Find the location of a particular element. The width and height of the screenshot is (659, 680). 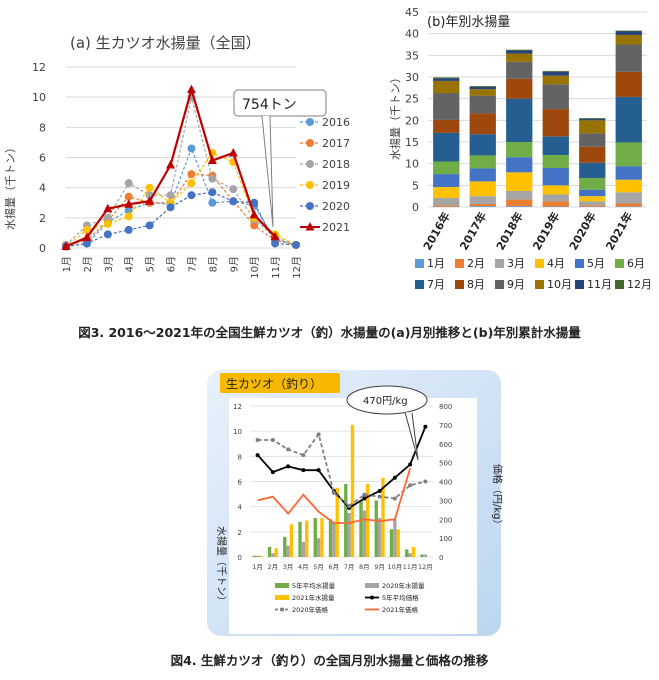

chart-b-y-tick-label: 45 is located at coordinates (412, 12).